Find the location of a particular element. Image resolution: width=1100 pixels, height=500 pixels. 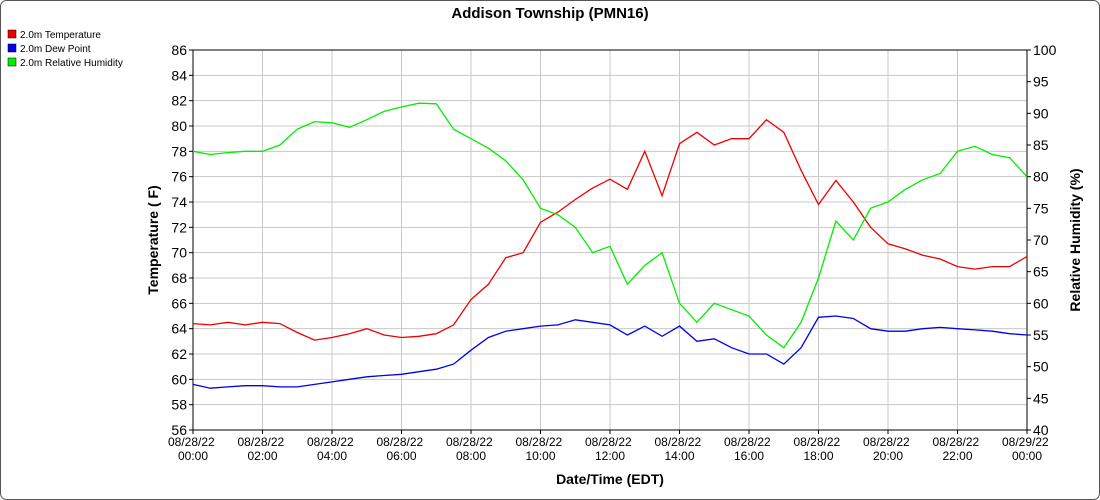

y2-tick-label: 95 is located at coordinates (1041, 82).